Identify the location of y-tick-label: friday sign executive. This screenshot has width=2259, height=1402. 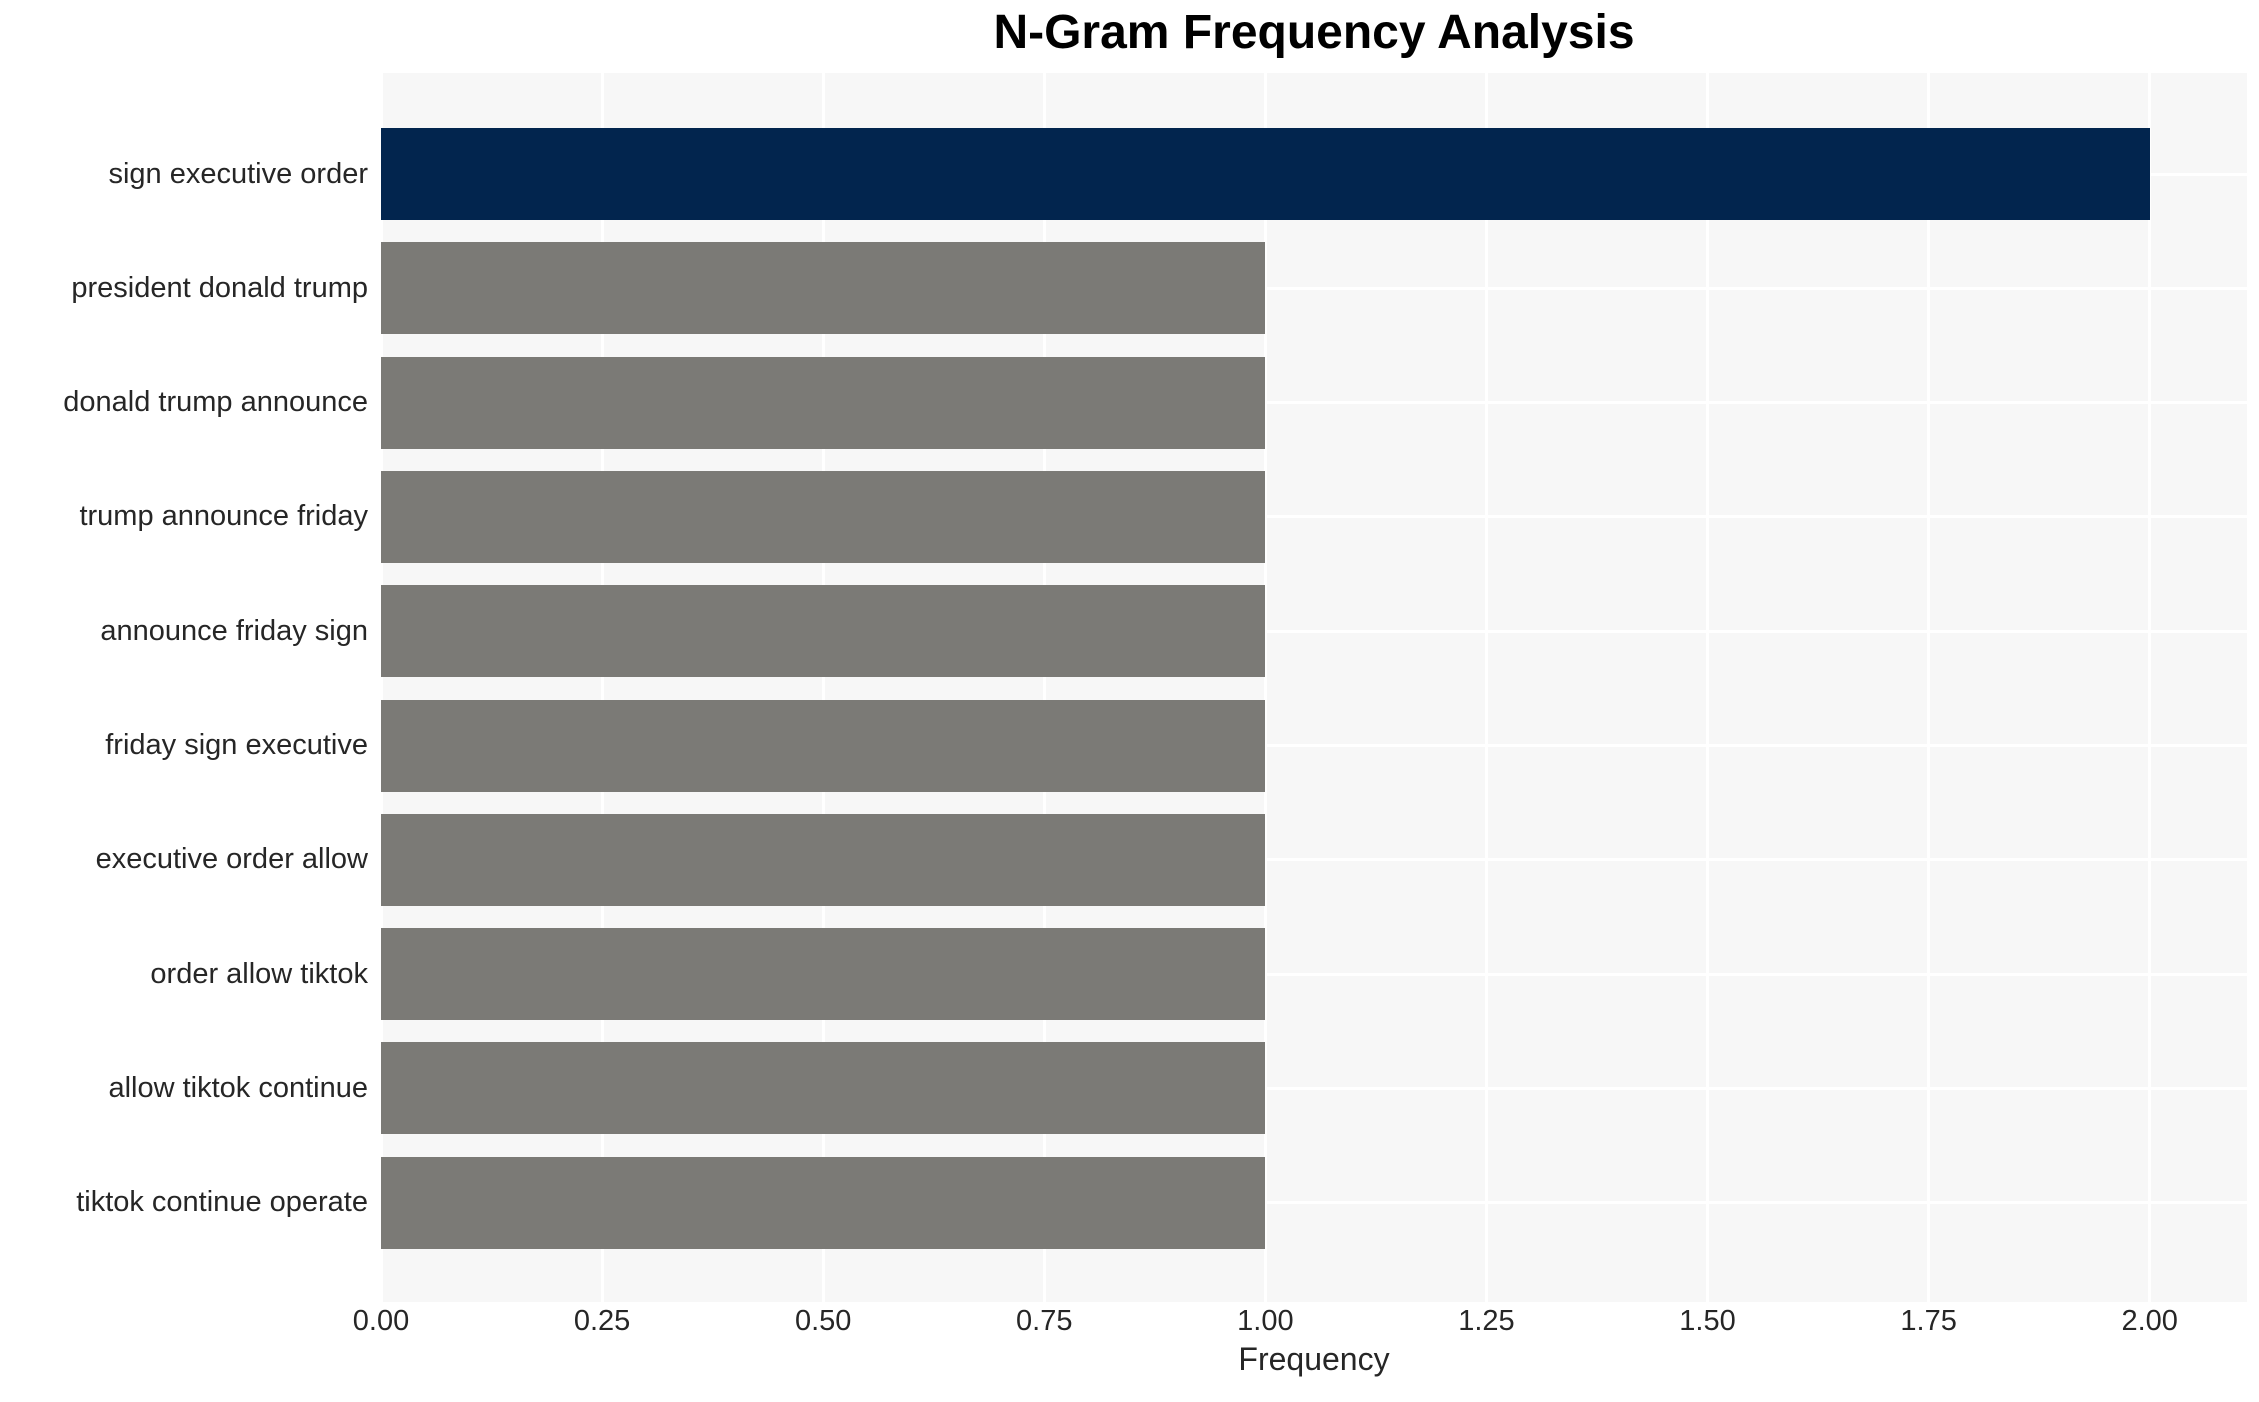
(236, 745).